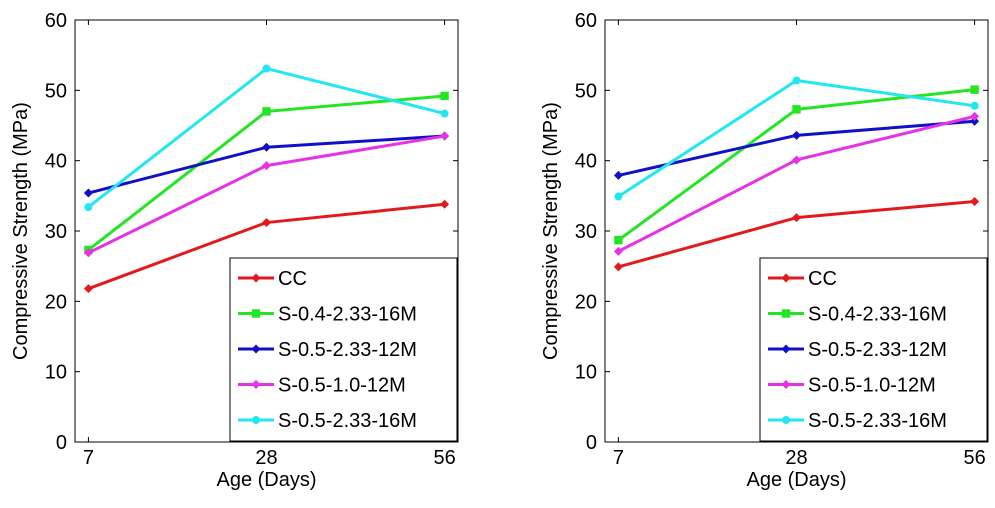 The height and width of the screenshot is (508, 995). I want to click on series-S-0.4-2.33-16M, so click(266, 173).